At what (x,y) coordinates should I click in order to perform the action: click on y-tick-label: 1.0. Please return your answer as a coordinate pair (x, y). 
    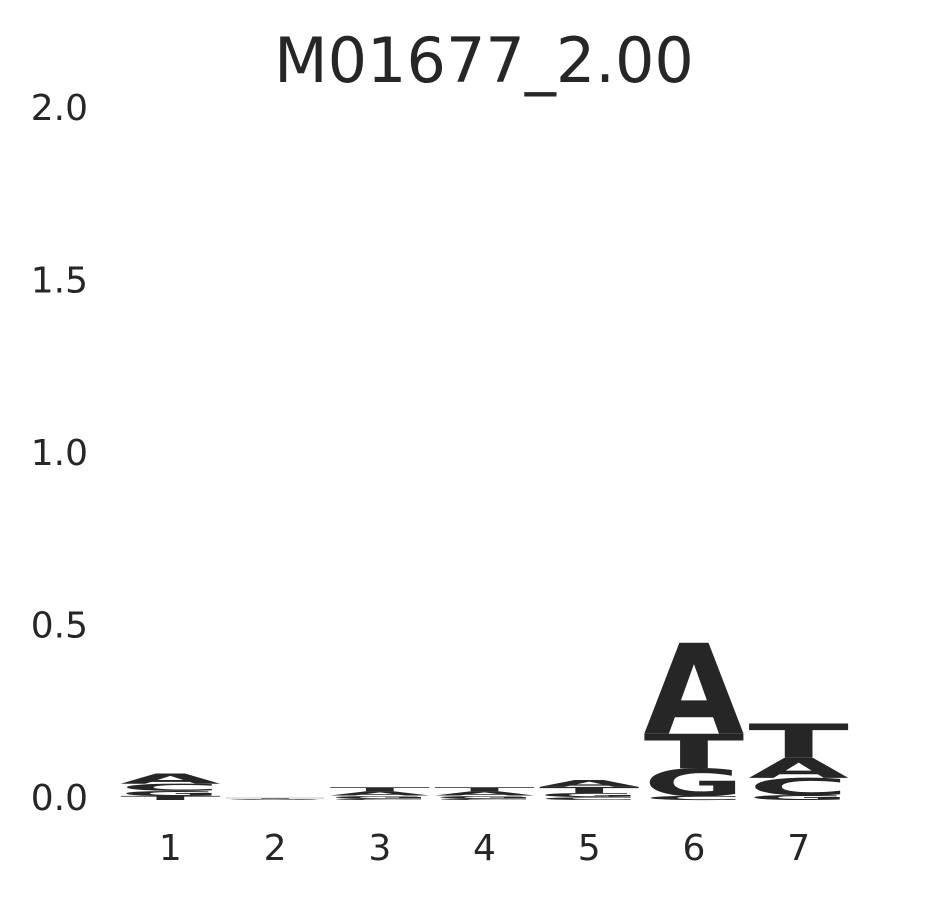
    Looking at the image, I should click on (59, 453).